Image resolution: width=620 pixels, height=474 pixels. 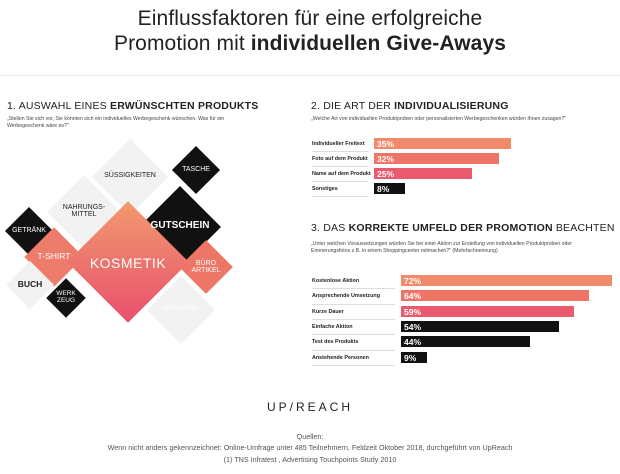 I want to click on bar-value-label: 32%, so click(x=386, y=159).